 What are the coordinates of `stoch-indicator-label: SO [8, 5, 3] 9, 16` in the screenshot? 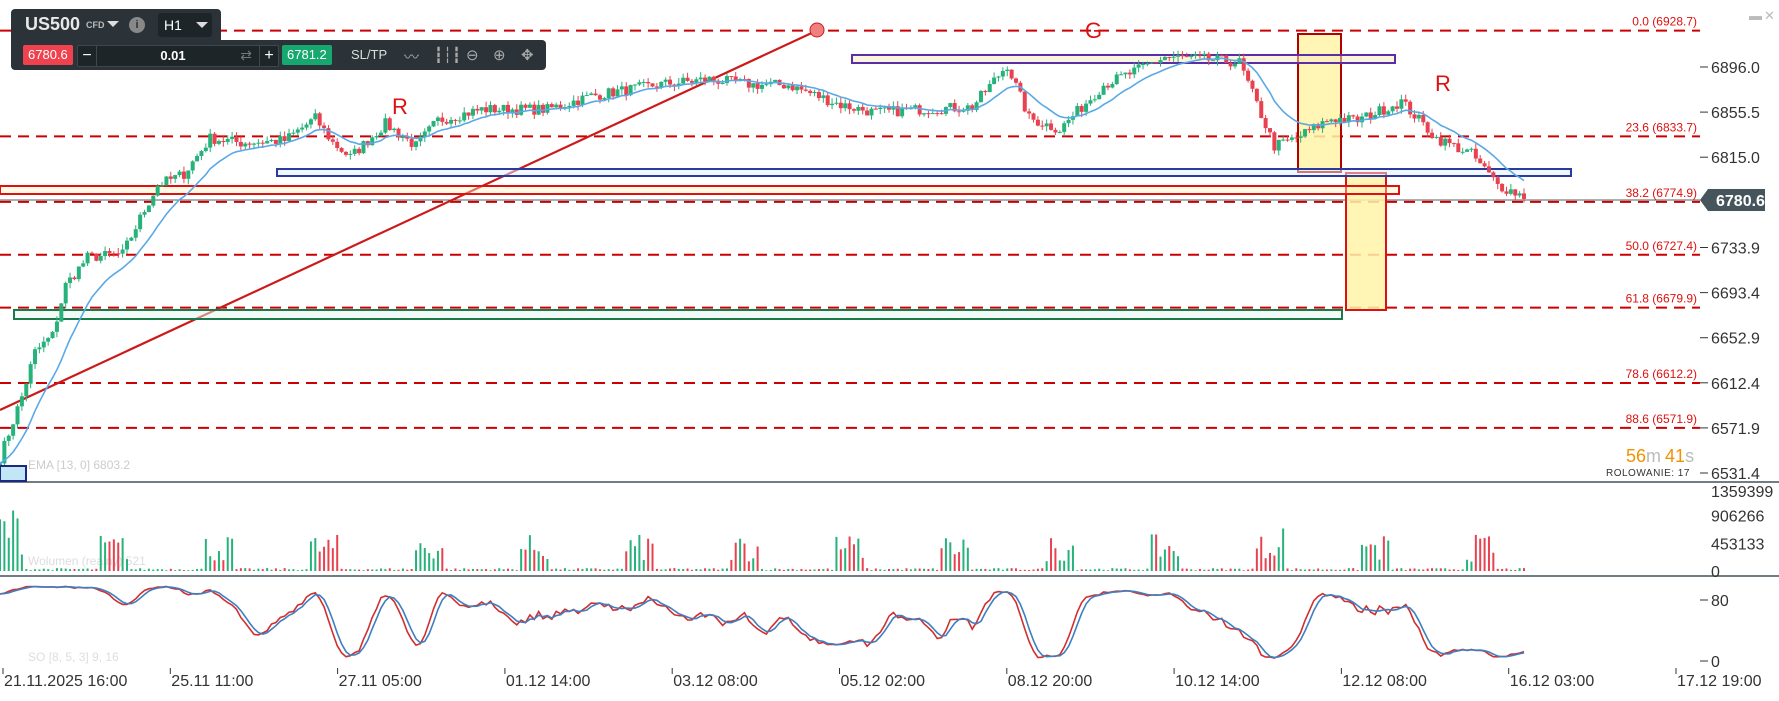 It's located at (73, 657).